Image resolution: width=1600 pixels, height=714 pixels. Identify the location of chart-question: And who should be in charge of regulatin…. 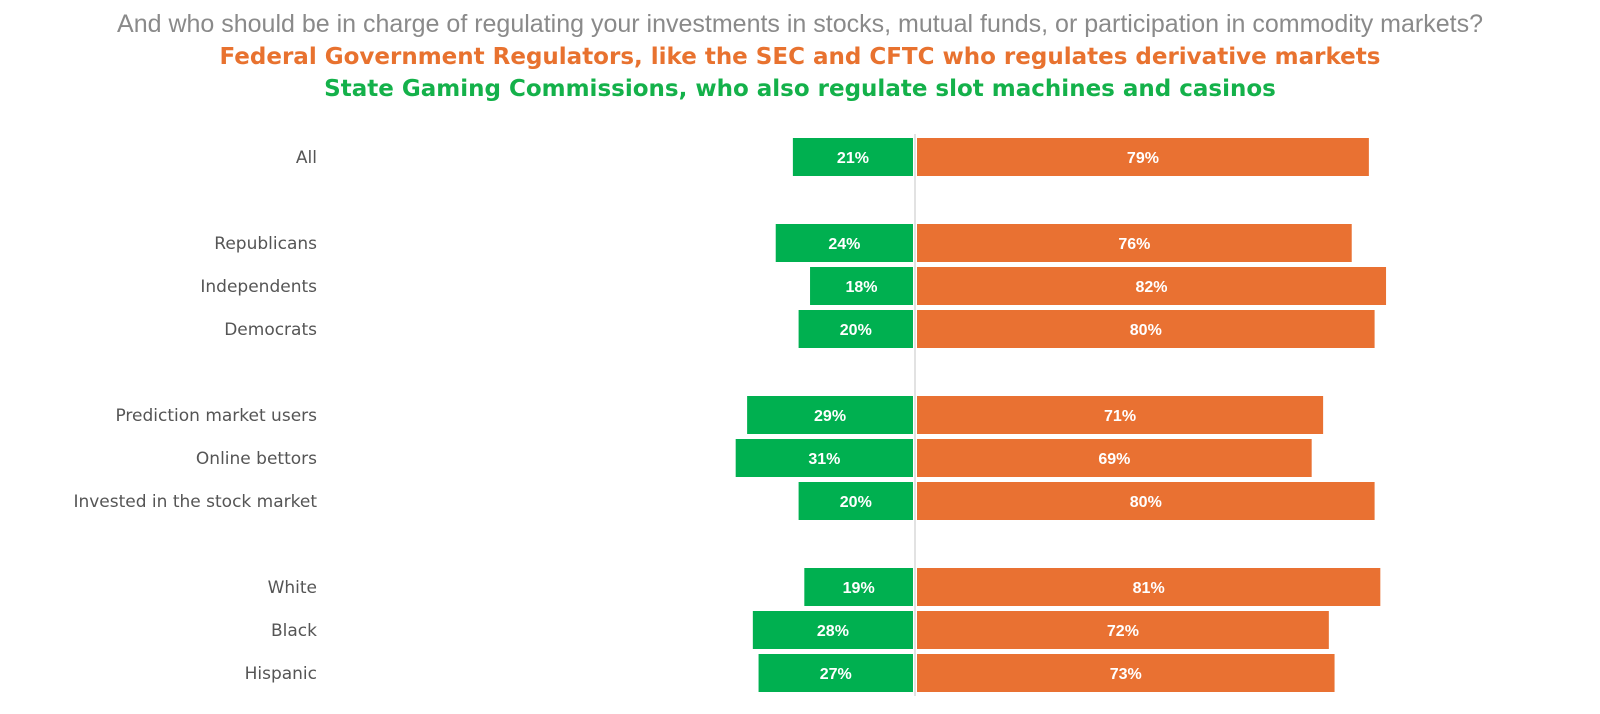
(800, 24).